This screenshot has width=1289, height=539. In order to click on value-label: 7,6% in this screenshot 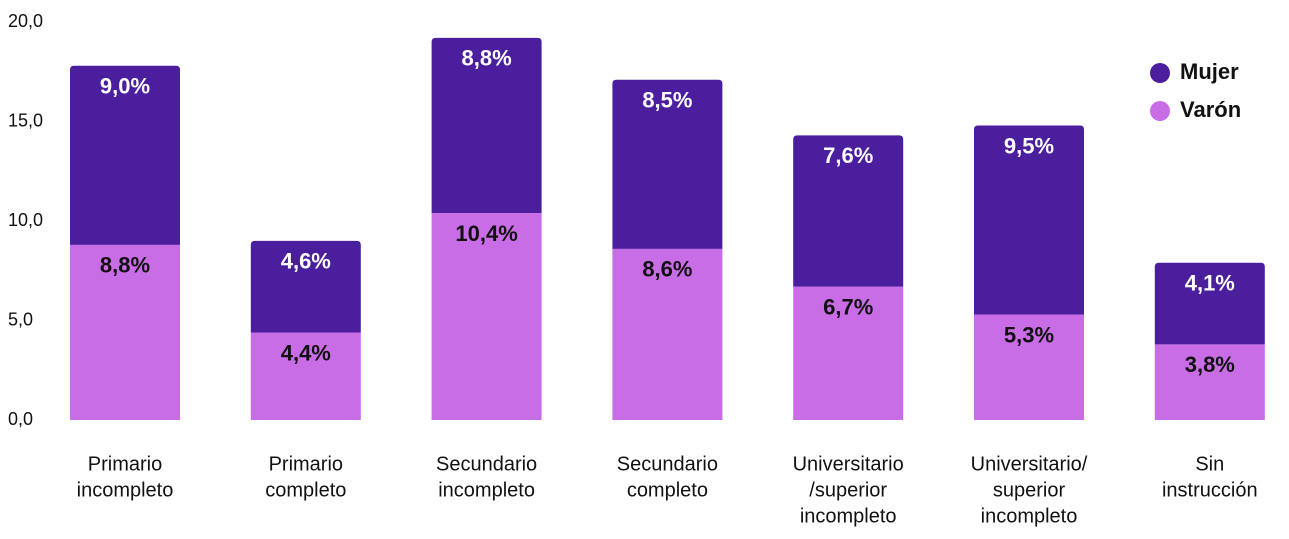, I will do `click(848, 155)`.